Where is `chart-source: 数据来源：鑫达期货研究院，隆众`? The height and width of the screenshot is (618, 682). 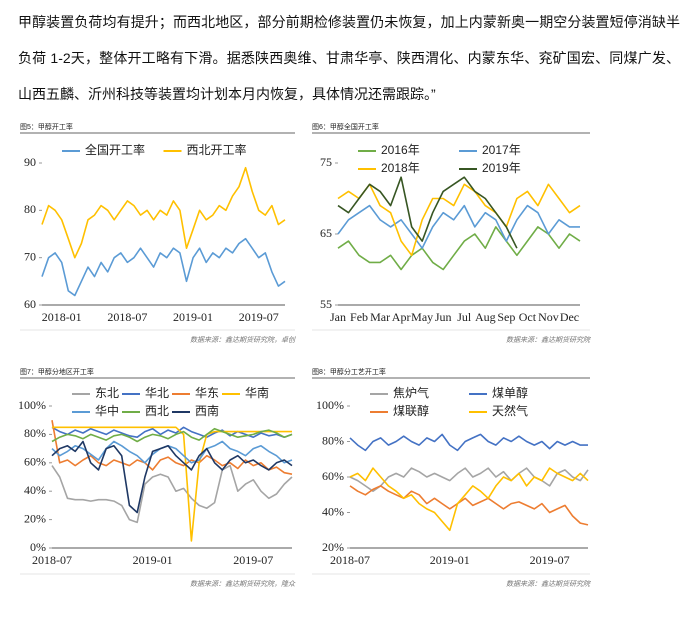 chart-source: 数据来源：鑫达期货研究院，隆众 is located at coordinates (243, 584).